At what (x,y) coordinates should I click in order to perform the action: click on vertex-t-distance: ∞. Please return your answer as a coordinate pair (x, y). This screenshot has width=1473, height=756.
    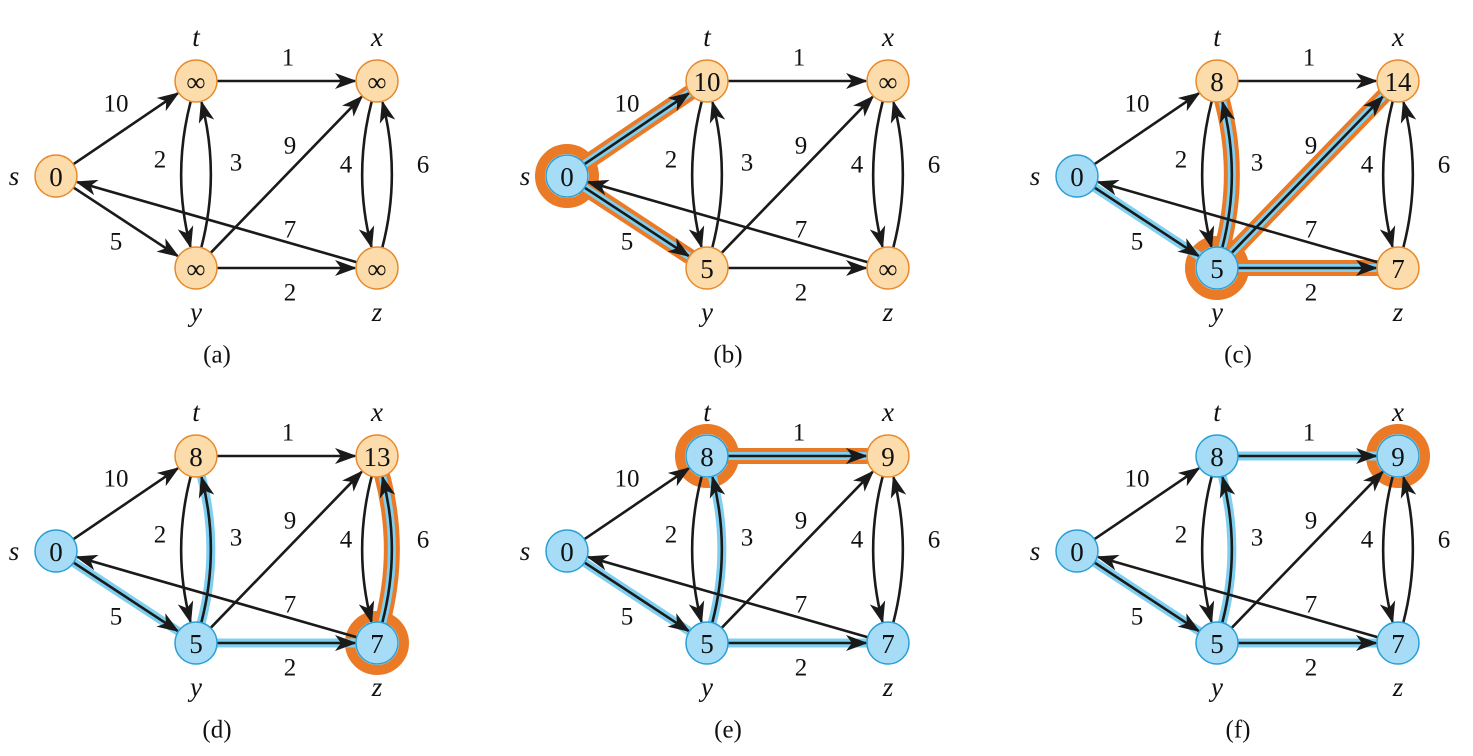
    Looking at the image, I should click on (195, 82).